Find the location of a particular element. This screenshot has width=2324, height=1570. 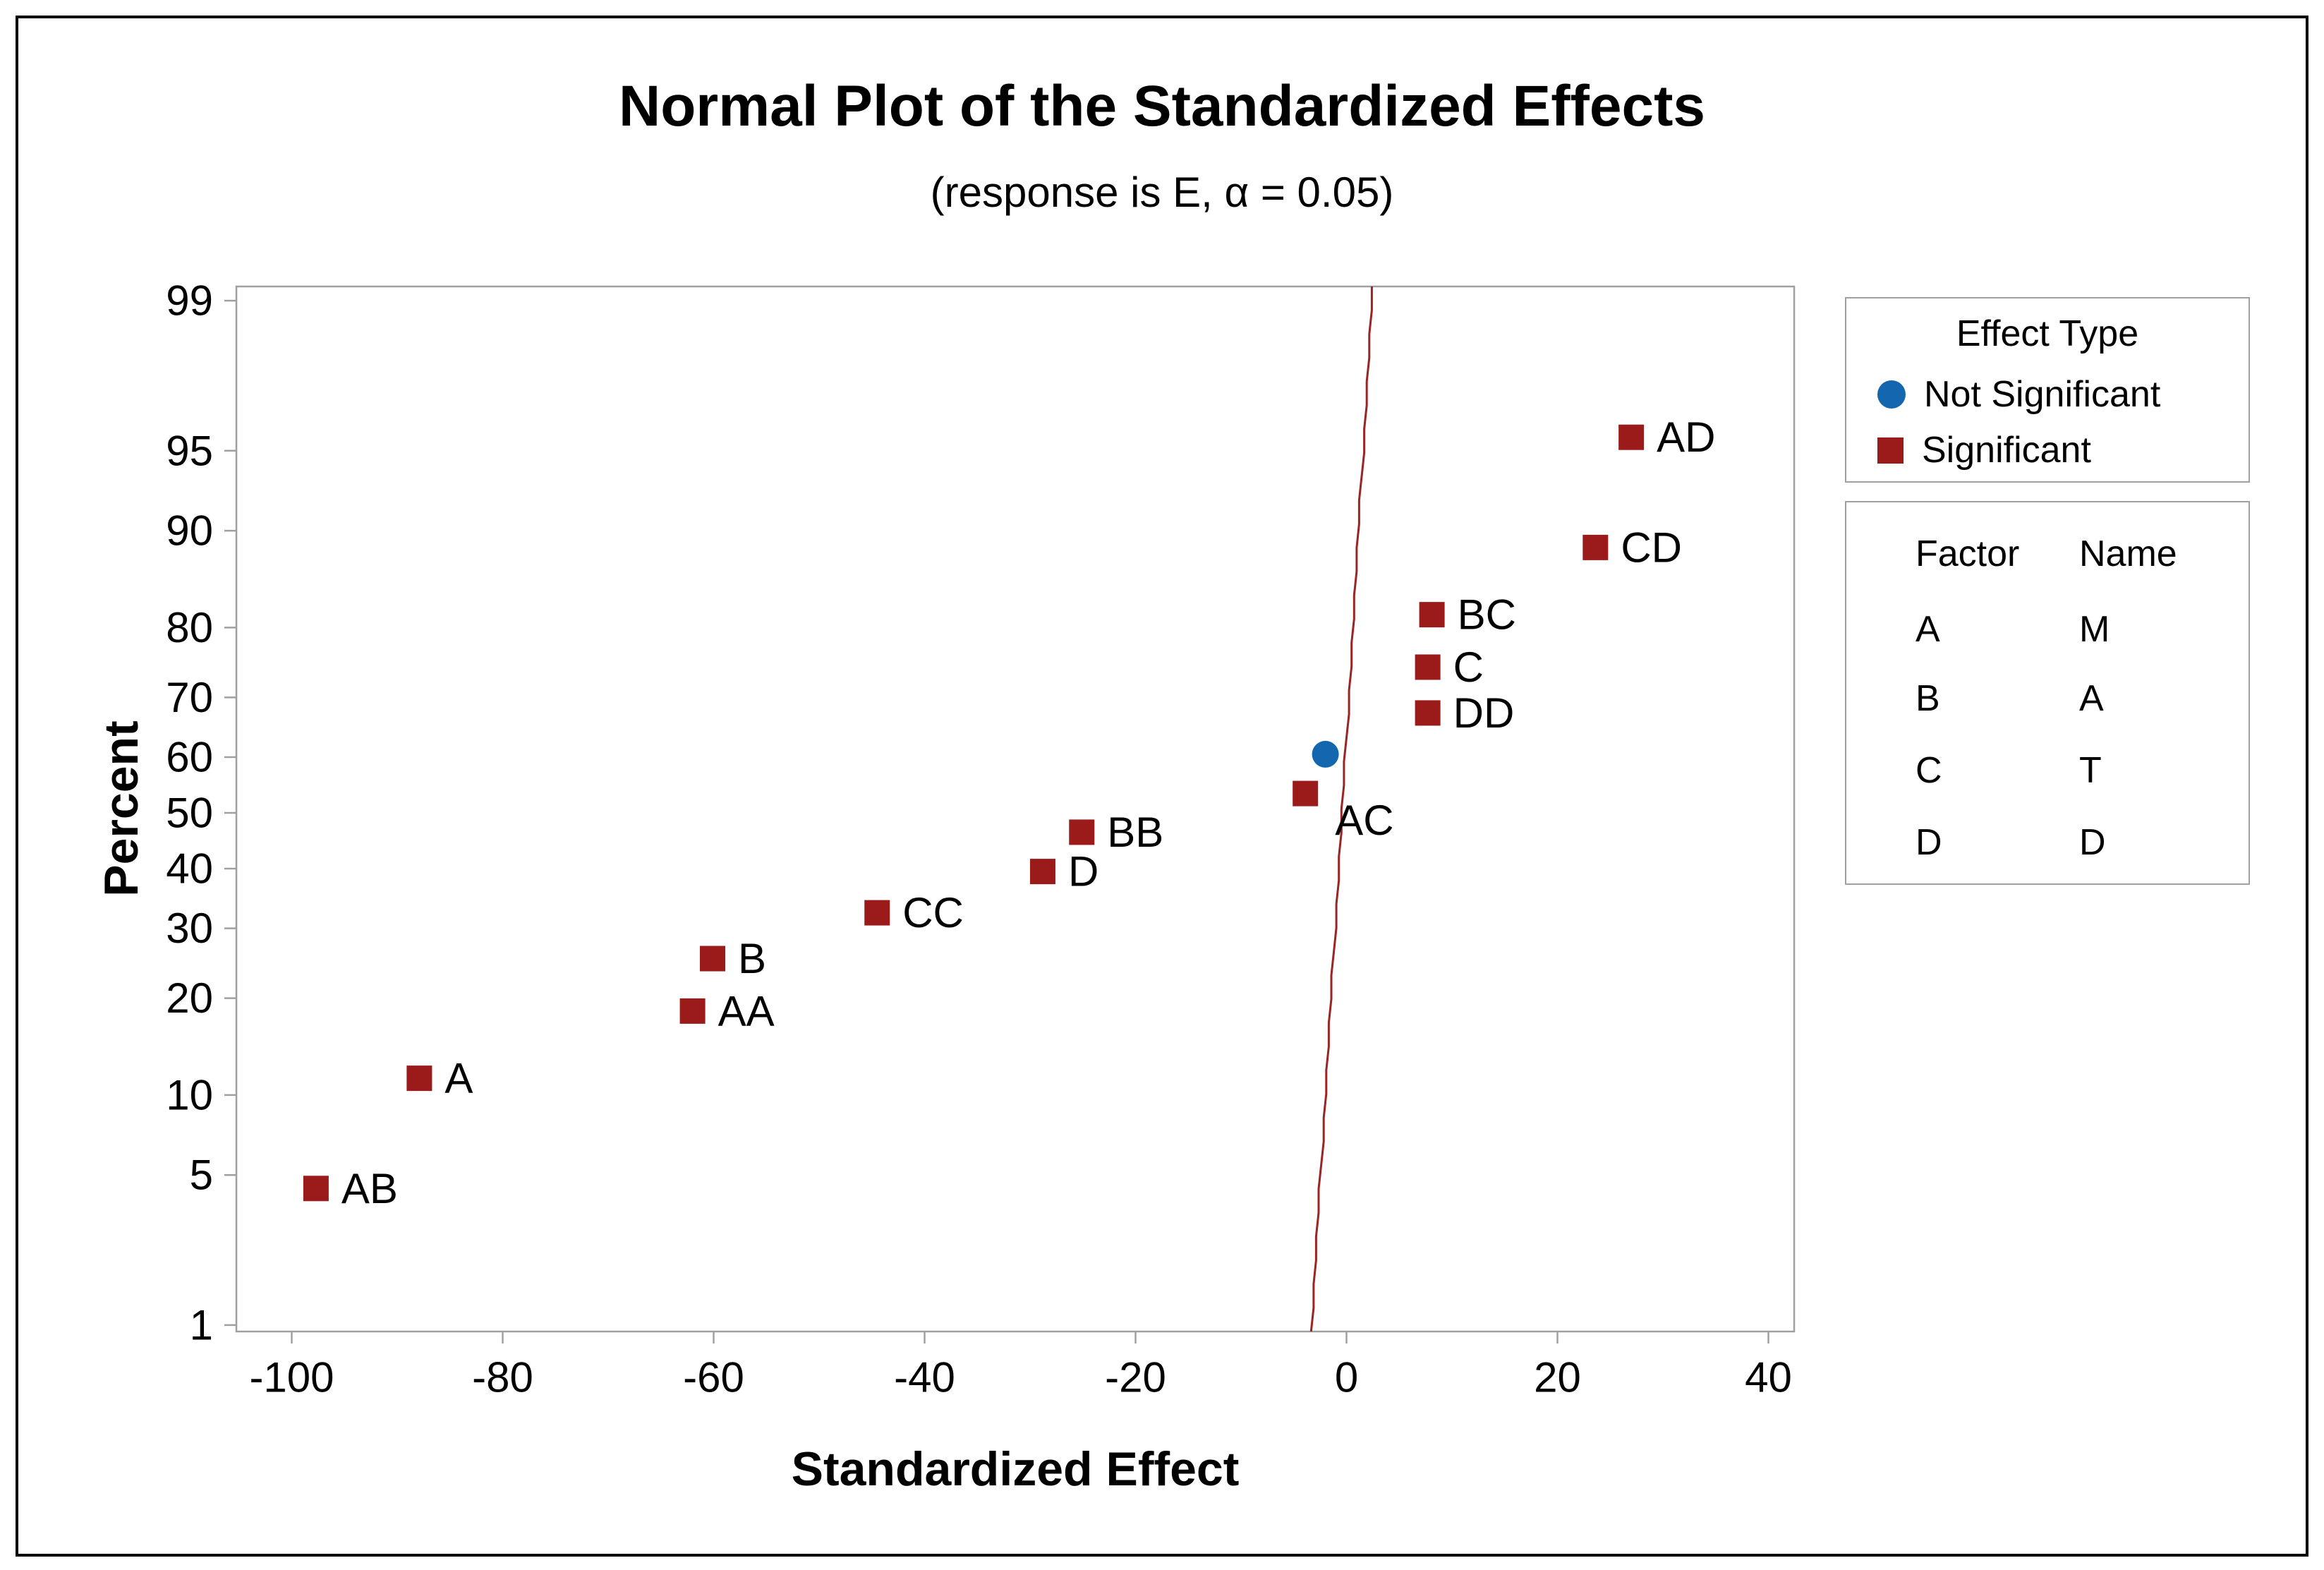

y-tick-label: 90 is located at coordinates (189, 531).